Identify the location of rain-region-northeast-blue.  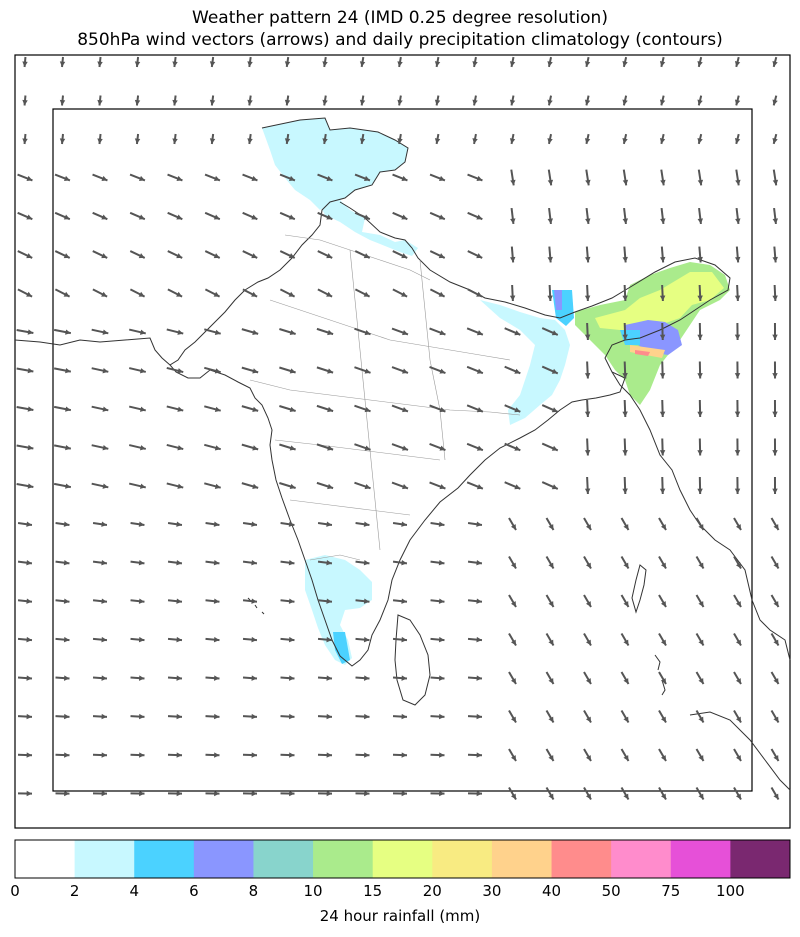
(653, 337).